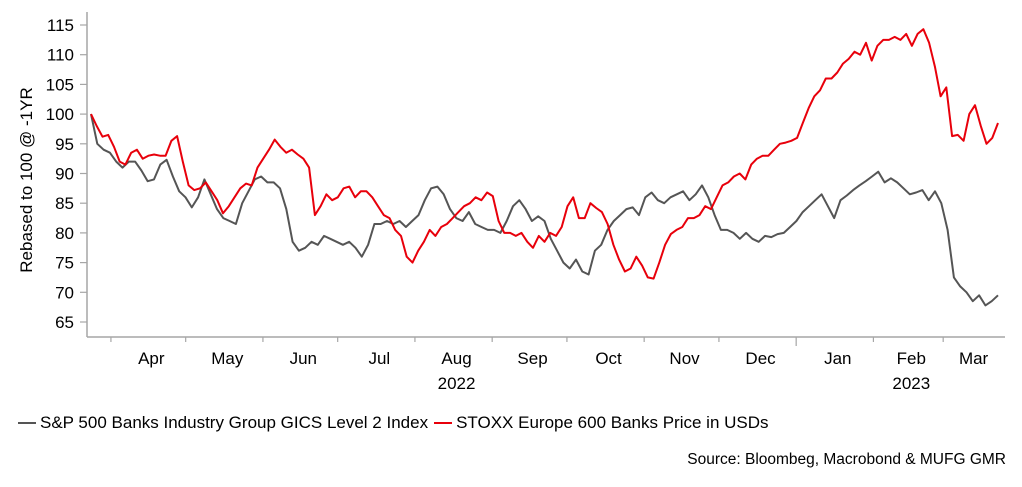 This screenshot has height=487, width=1022. I want to click on x-tick-label: May, so click(227, 358).